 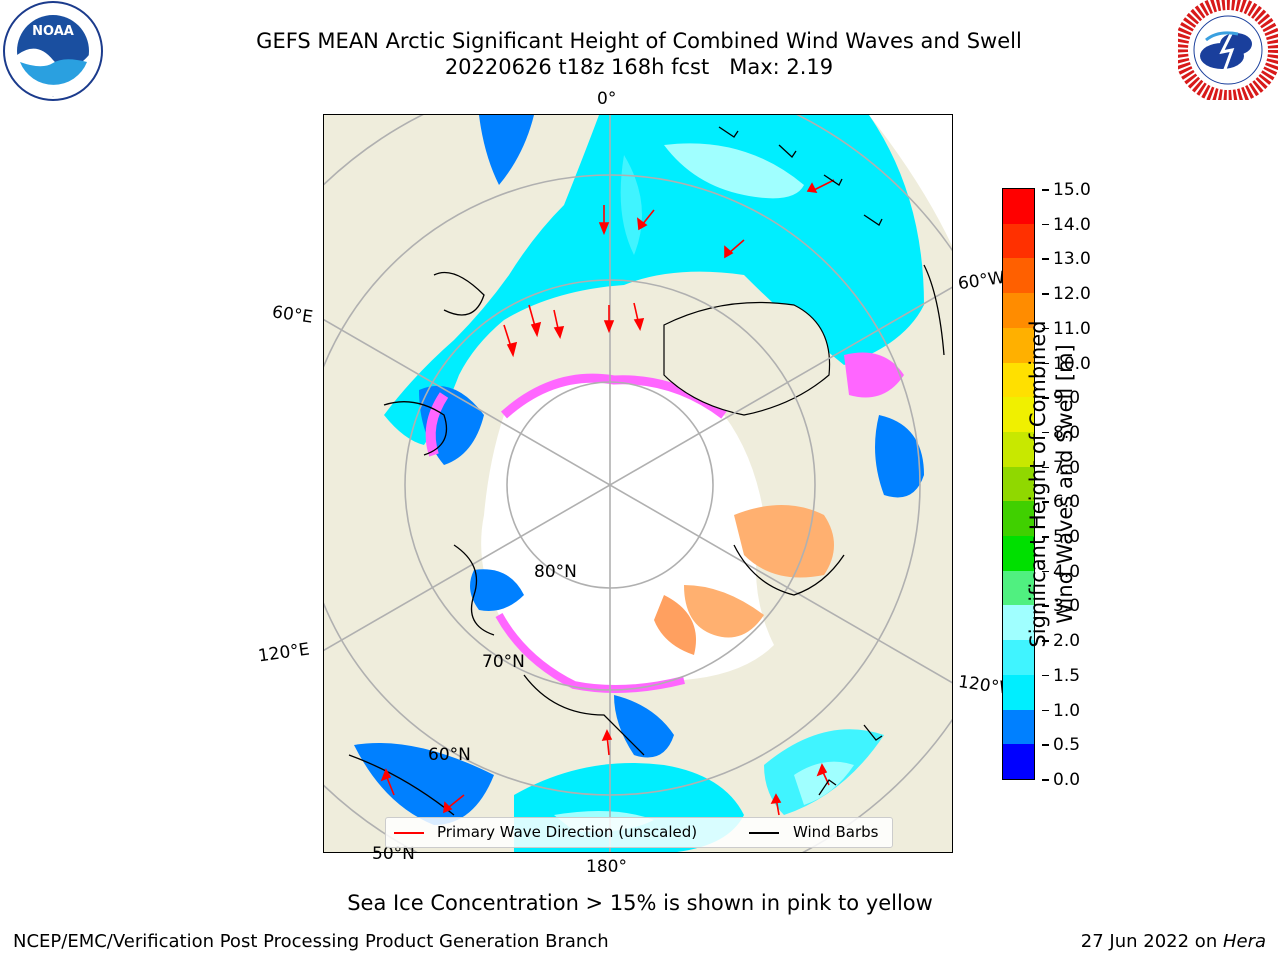 I want to click on nws-logo, so click(x=1227, y=52).